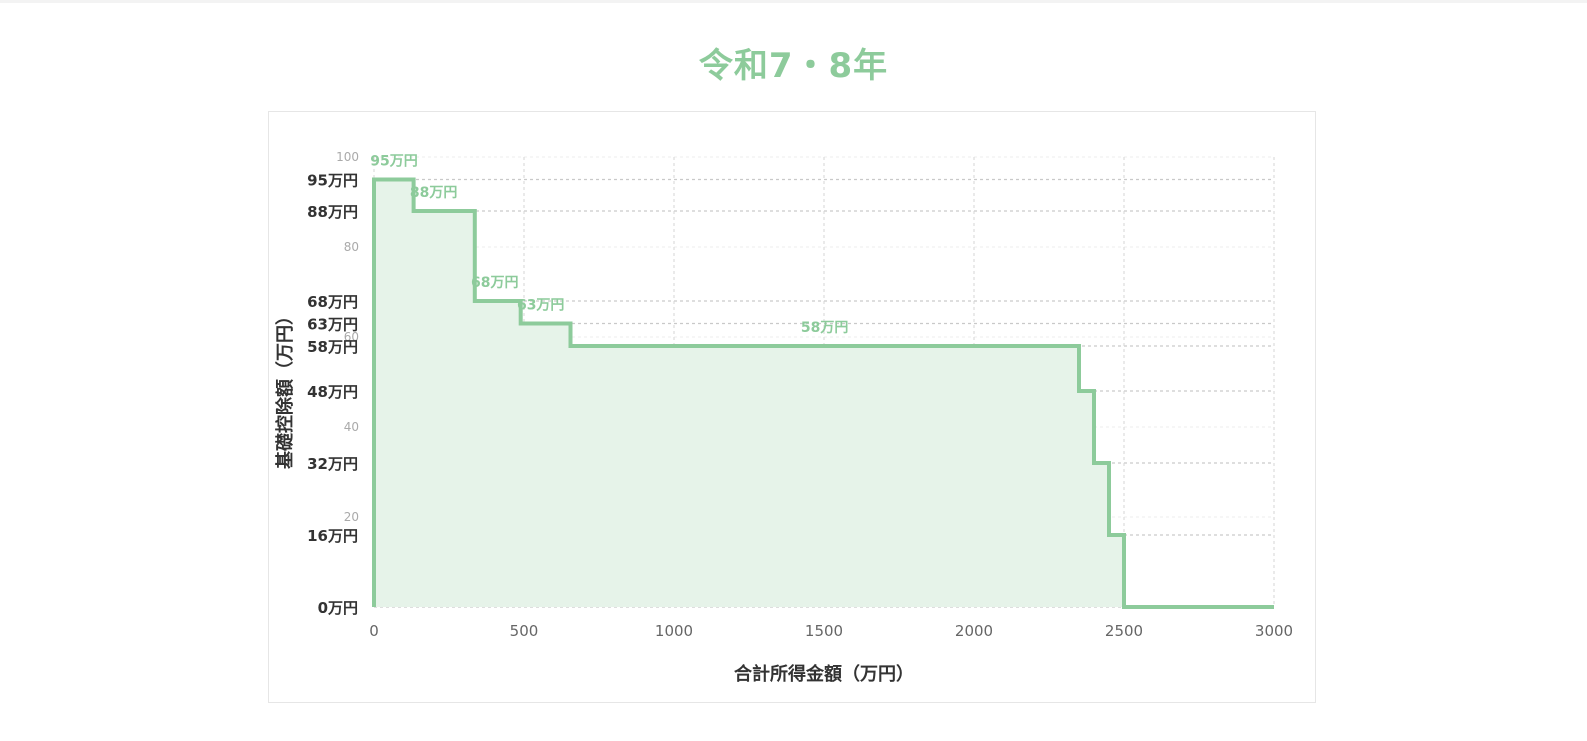  What do you see at coordinates (524, 631) in the screenshot?
I see `x-tick-label: 500` at bounding box center [524, 631].